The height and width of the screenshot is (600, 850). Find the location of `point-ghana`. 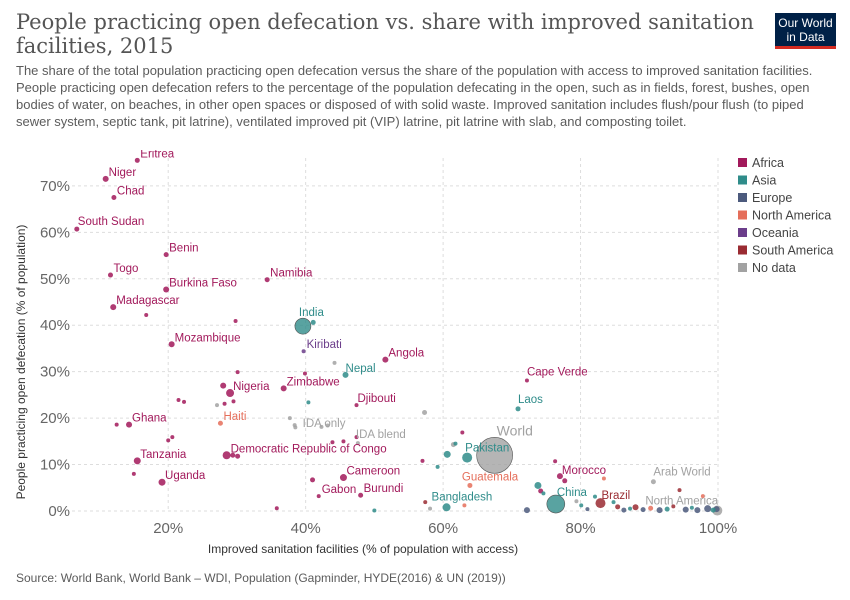

point-ghana is located at coordinates (129, 424).